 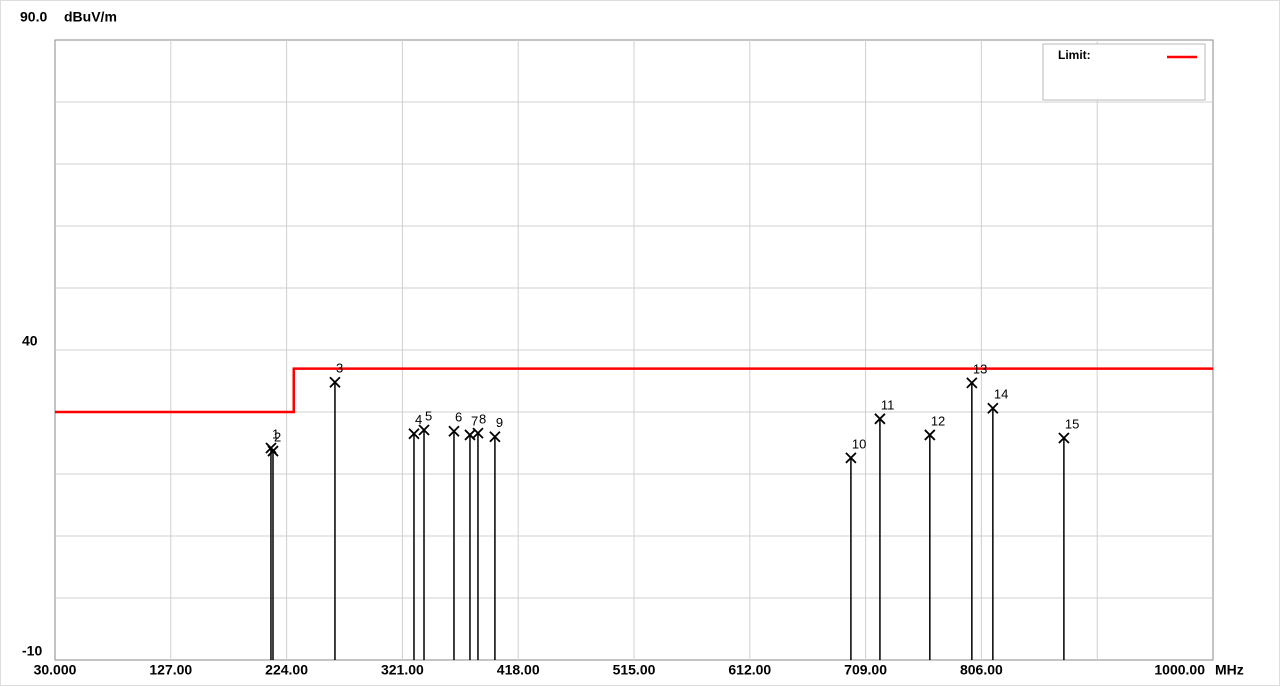 What do you see at coordinates (402, 670) in the screenshot?
I see `x-tick-label: 321.00` at bounding box center [402, 670].